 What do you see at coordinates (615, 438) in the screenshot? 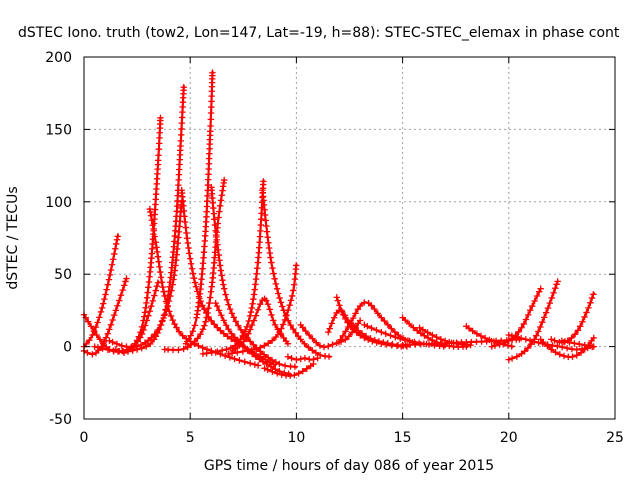
I see `x-tick-label: 25` at bounding box center [615, 438].